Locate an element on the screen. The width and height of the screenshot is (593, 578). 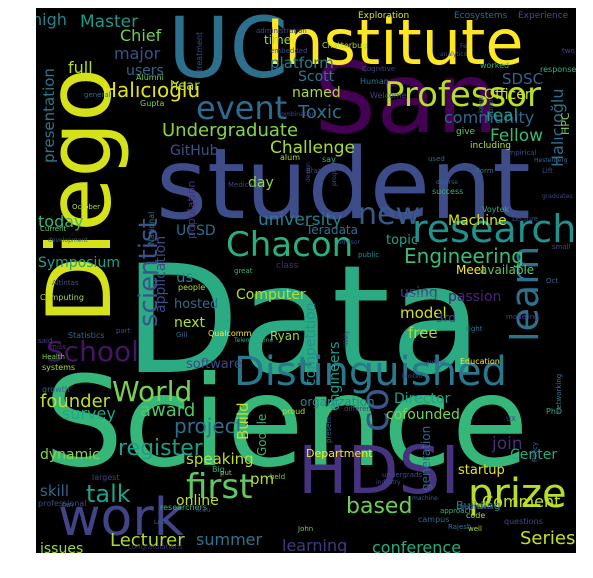
word-40: summer is located at coordinates (229, 539).